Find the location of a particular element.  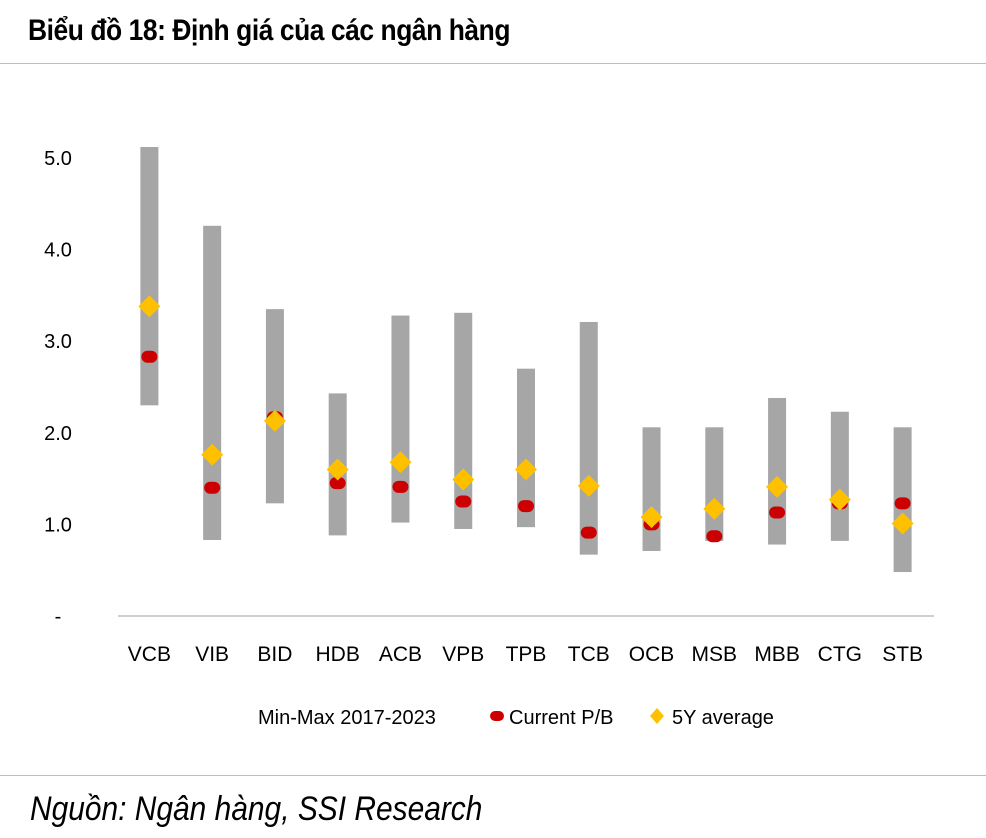

y-tick-label: 1.0 is located at coordinates (58, 525).